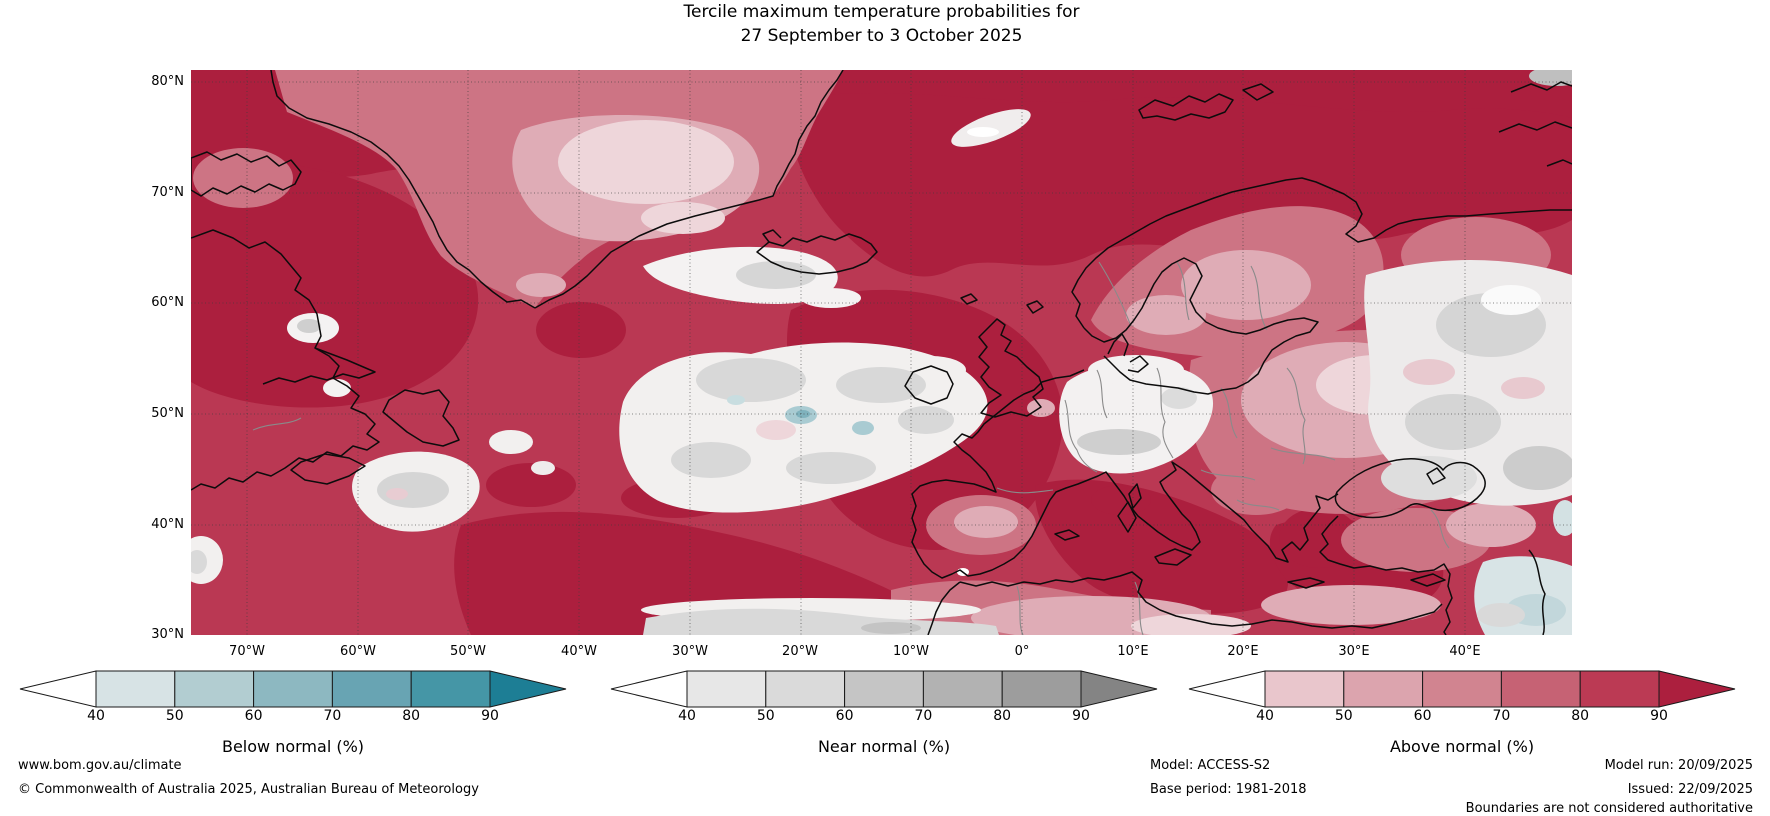 Image resolution: width=1770 pixels, height=816 pixels. What do you see at coordinates (167, 81) in the screenshot?
I see `lat-tick-80n: 80°N` at bounding box center [167, 81].